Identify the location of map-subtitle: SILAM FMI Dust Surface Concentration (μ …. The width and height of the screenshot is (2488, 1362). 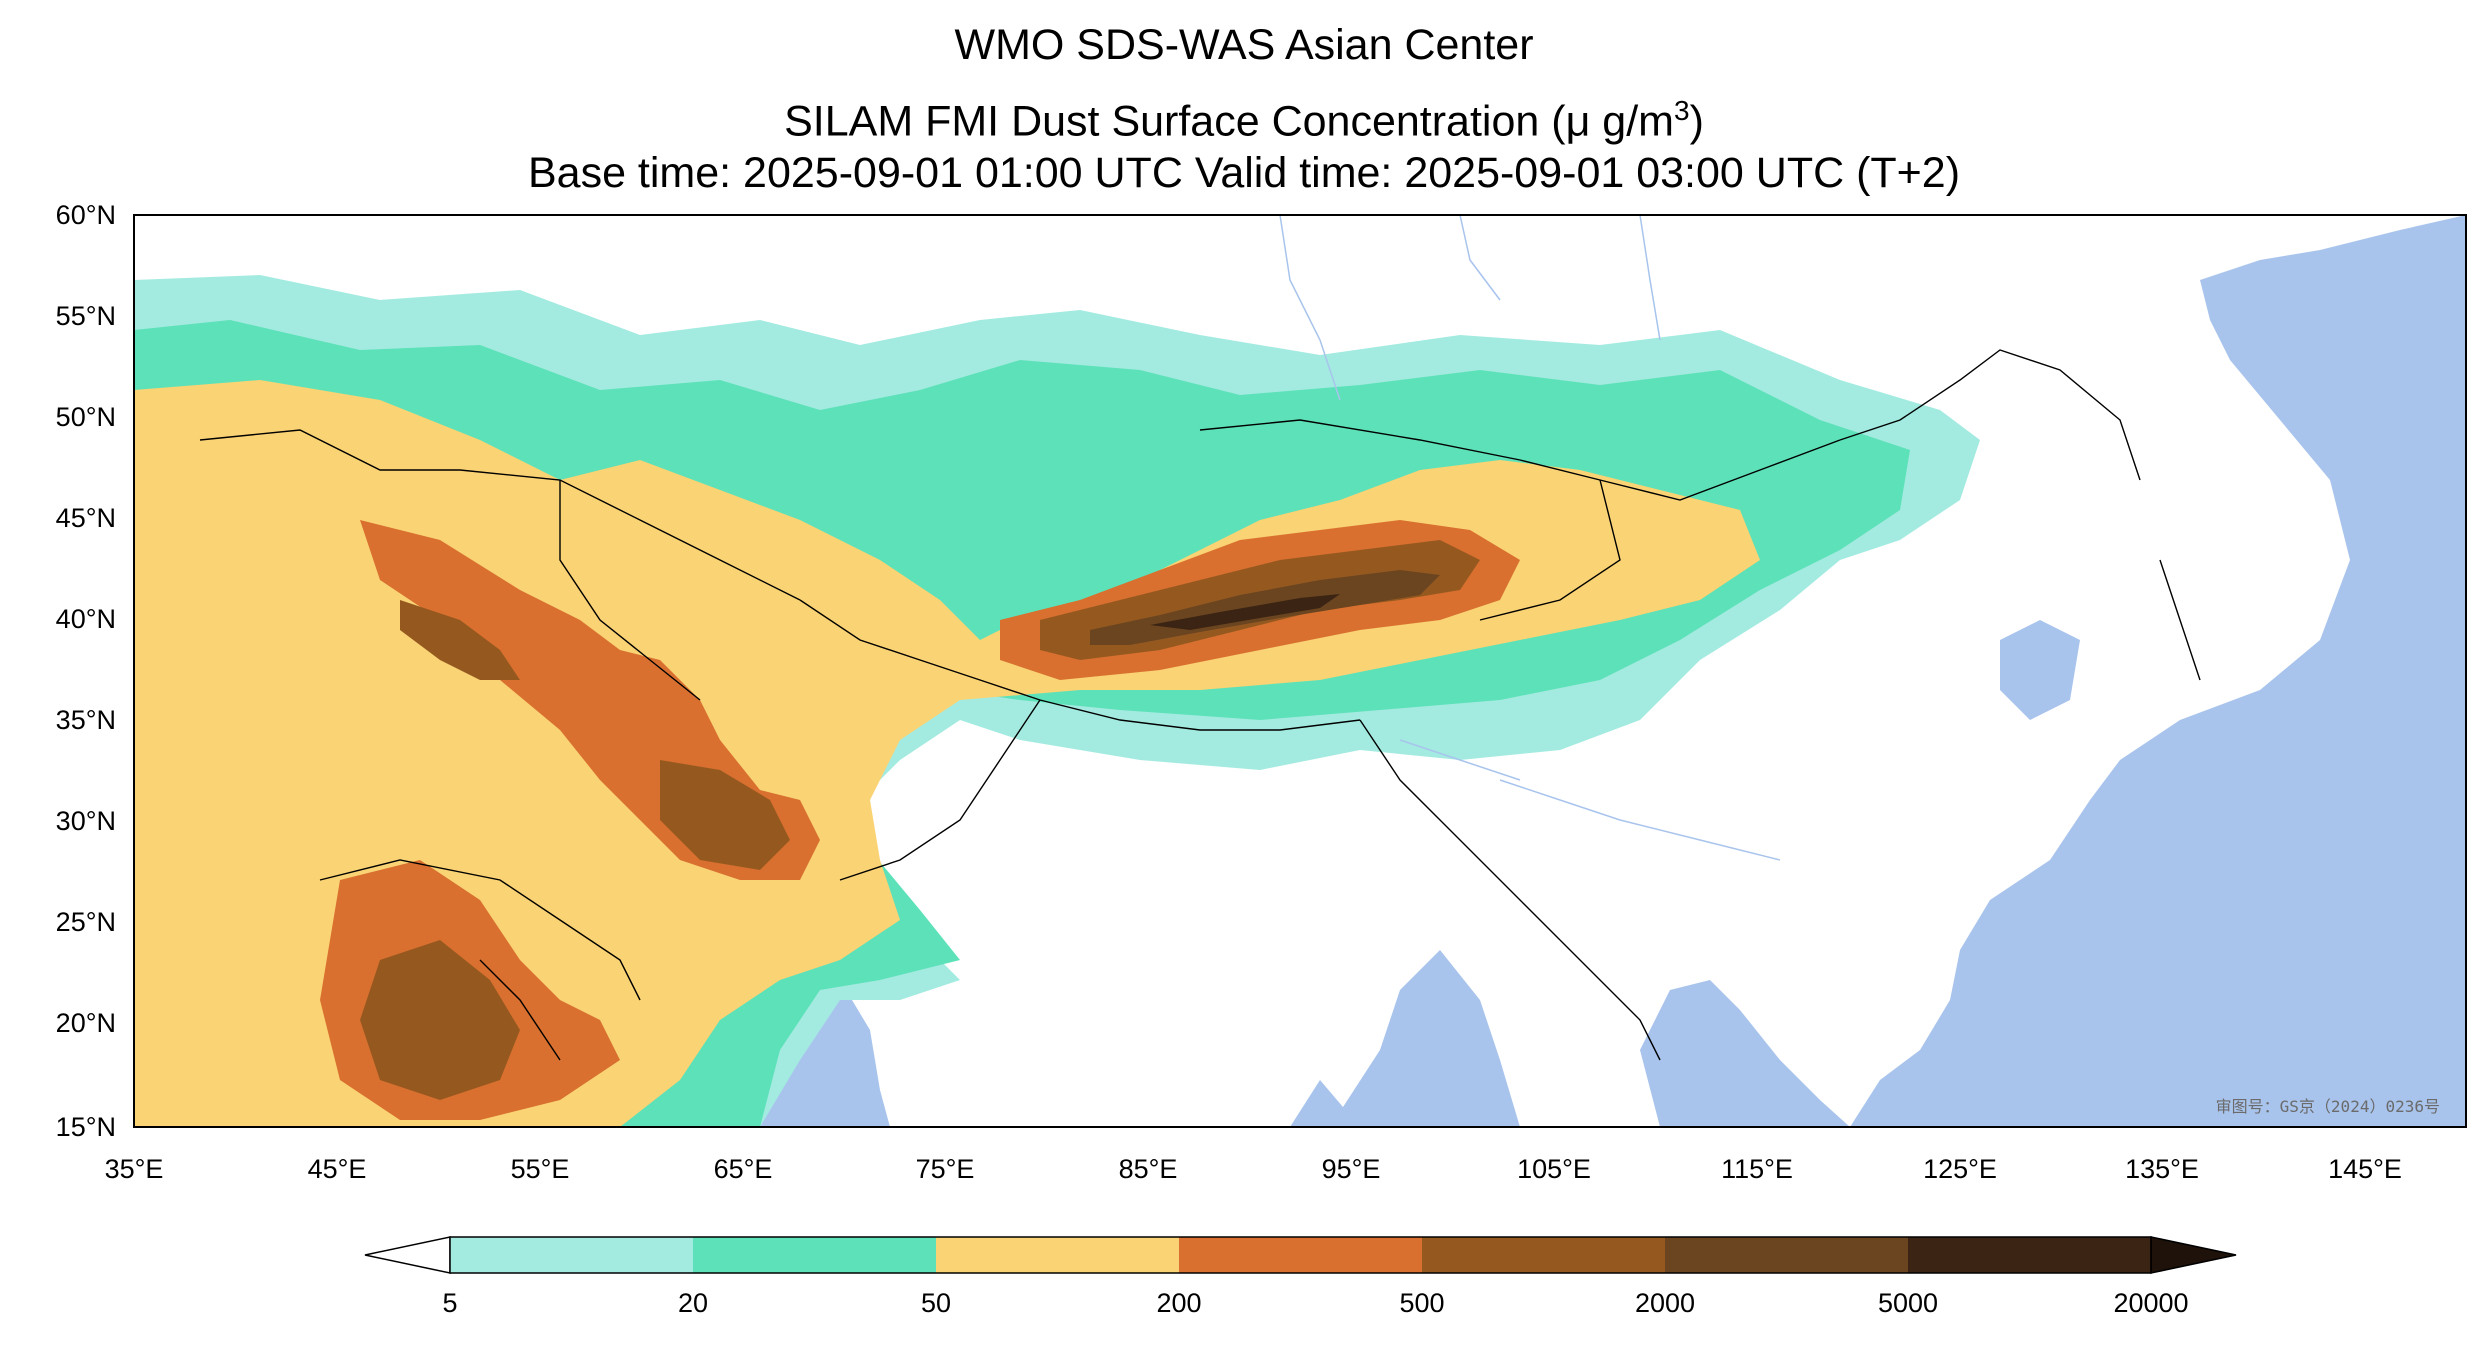
(1244, 120).